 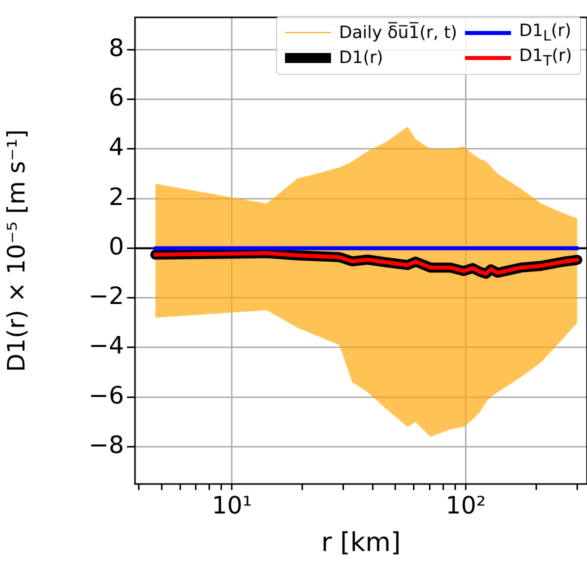 I want to click on y-tick-label: 6, so click(x=116, y=98).